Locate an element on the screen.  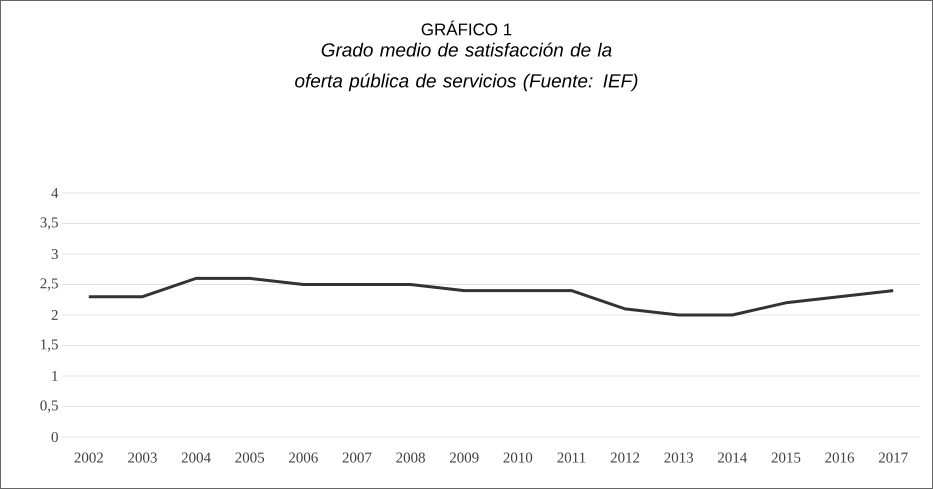
chart-subtitle: Grado medio de satisfacción de la oferta pública de servicios (Fuente: IEF) is located at coordinates (466, 67).